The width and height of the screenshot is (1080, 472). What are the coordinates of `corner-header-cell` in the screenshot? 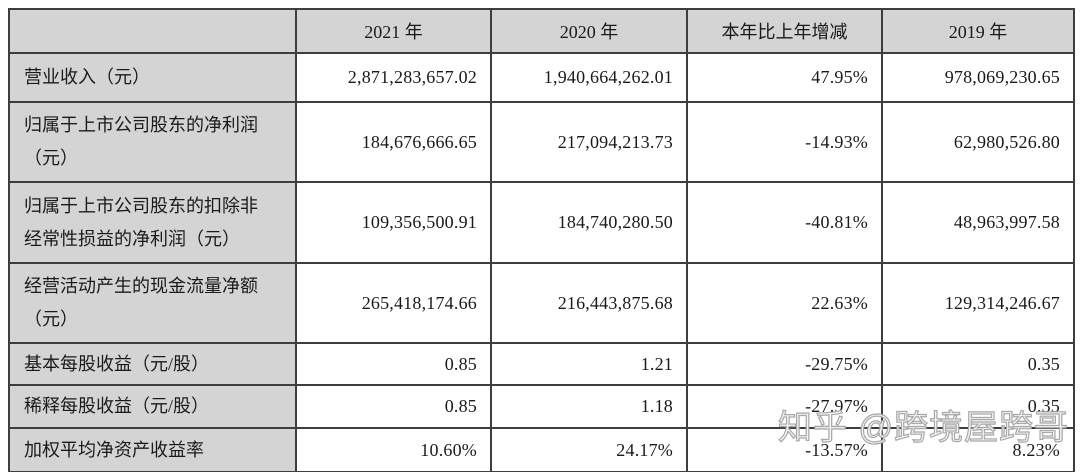 It's located at (152, 31).